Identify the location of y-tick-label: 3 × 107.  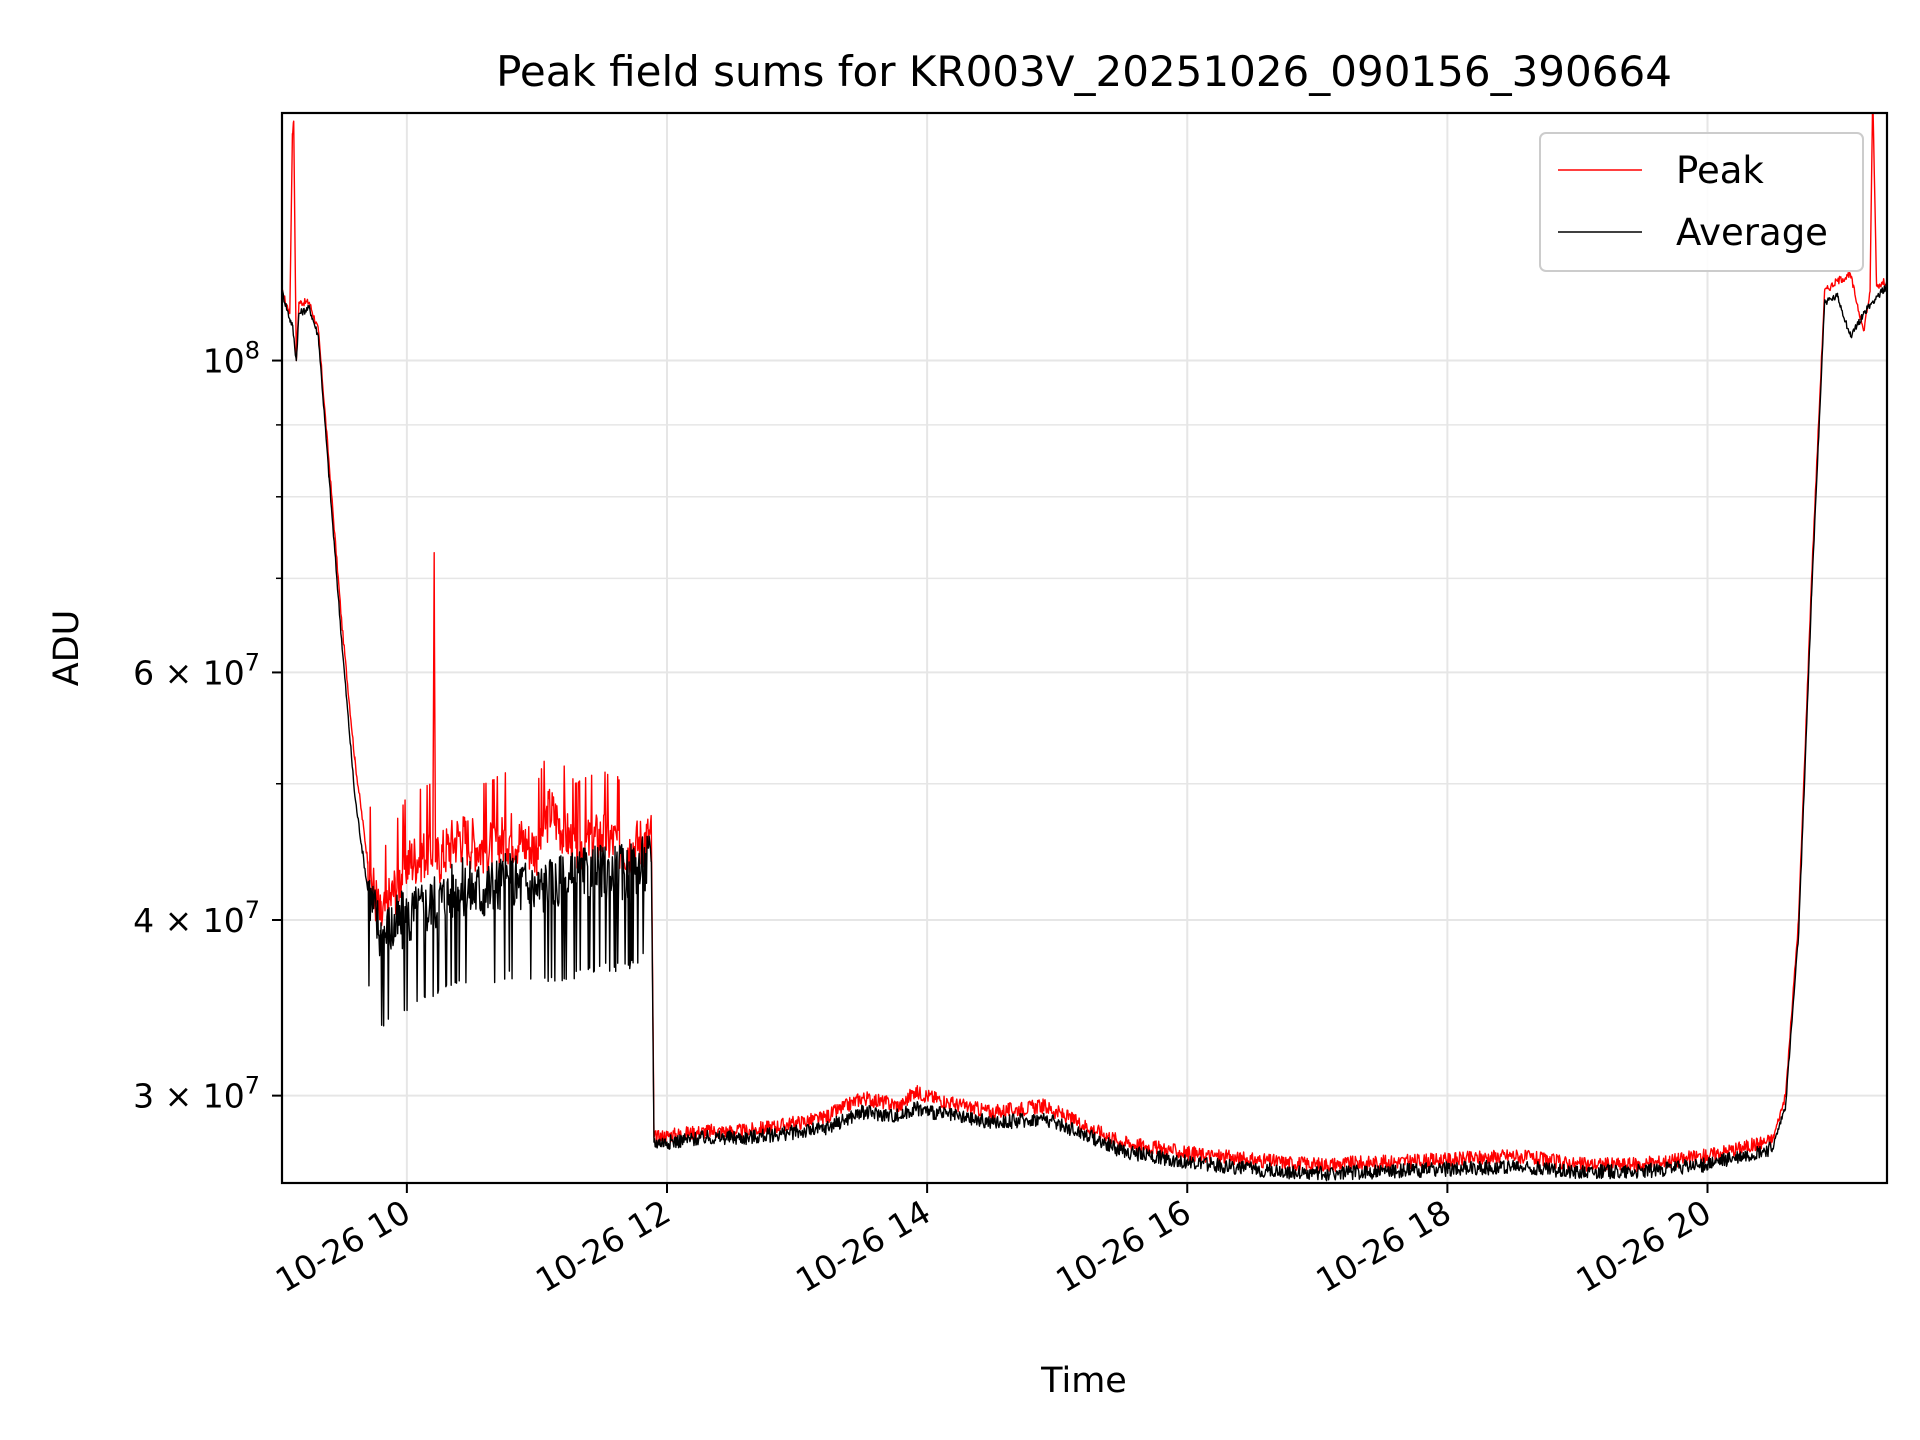
(196, 1094).